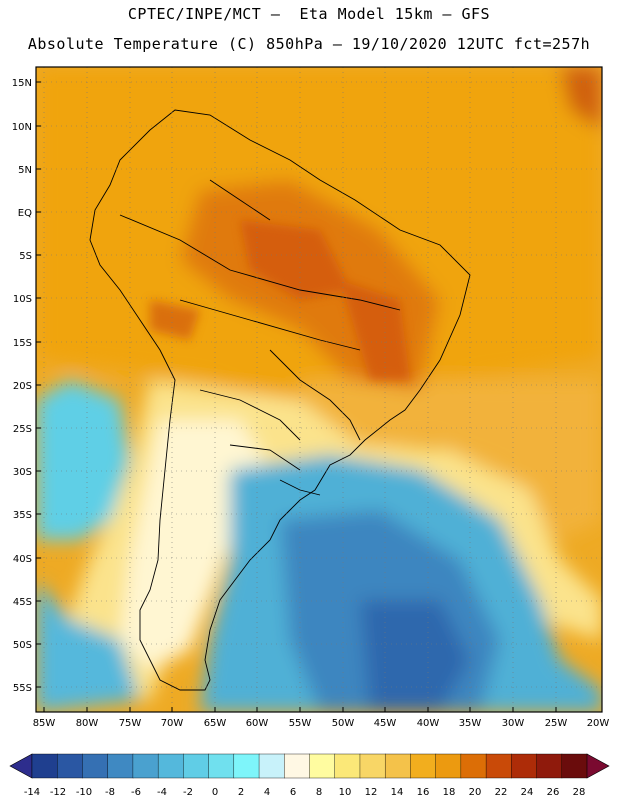 The width and height of the screenshot is (618, 800). What do you see at coordinates (343, 723) in the screenshot?
I see `lon-label: 50W` at bounding box center [343, 723].